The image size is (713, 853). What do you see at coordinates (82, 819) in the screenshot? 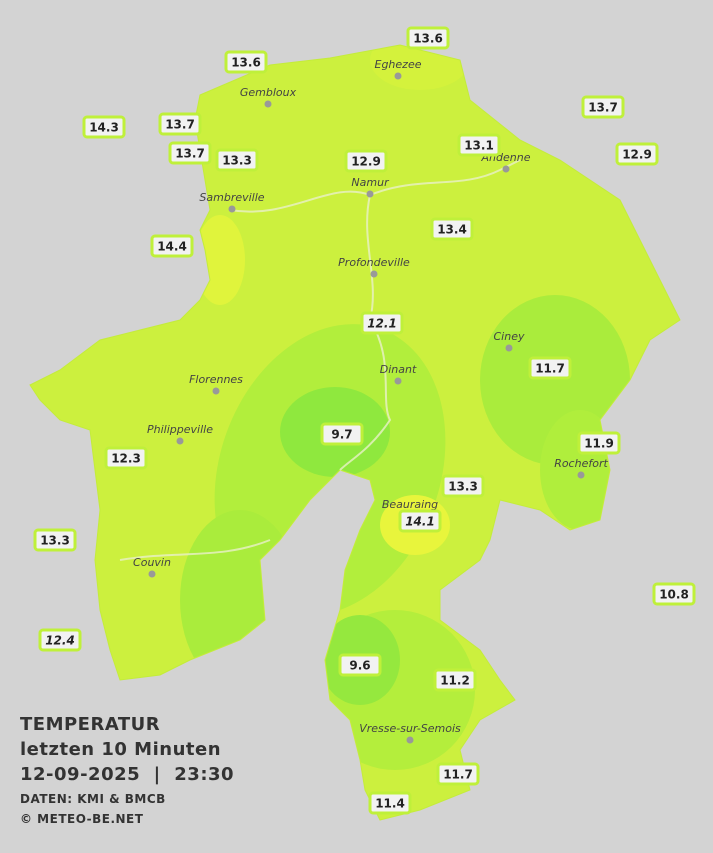
I see `credit: © METEO-BE.NET` at bounding box center [82, 819].